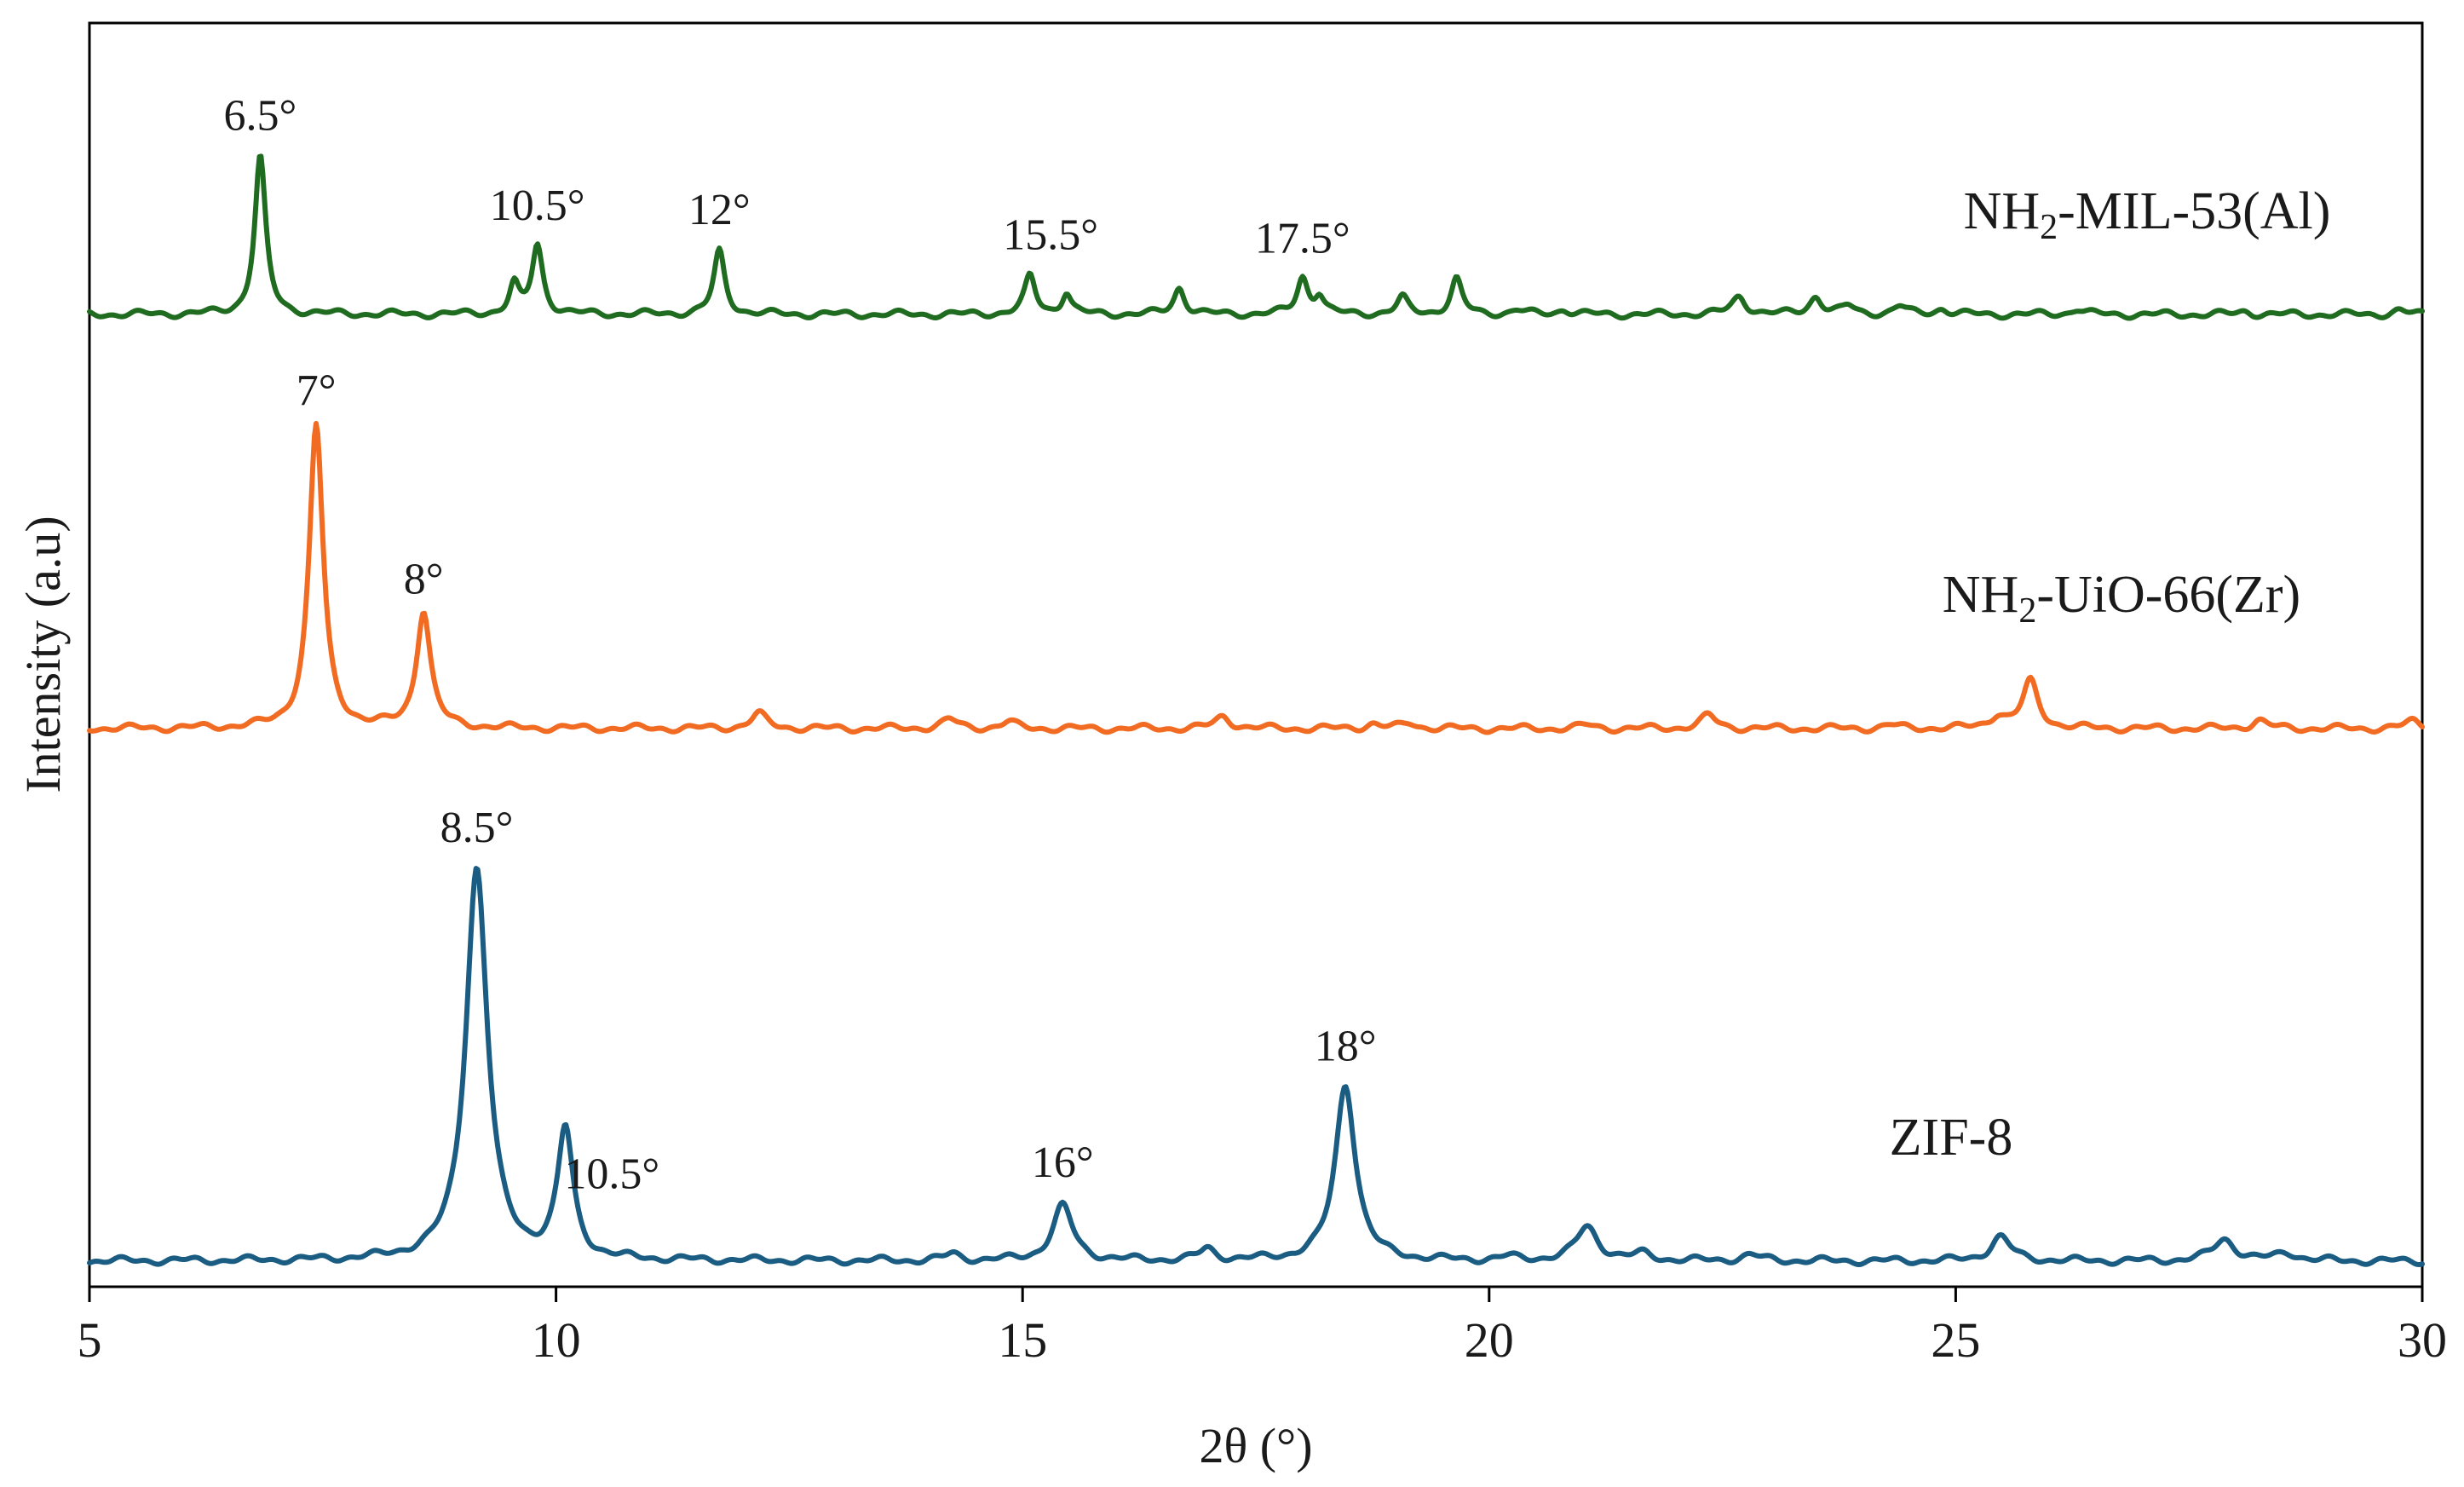 The image size is (2464, 1487). Describe the element at coordinates (316, 390) in the screenshot. I see `peak-annotation: 7°` at that location.